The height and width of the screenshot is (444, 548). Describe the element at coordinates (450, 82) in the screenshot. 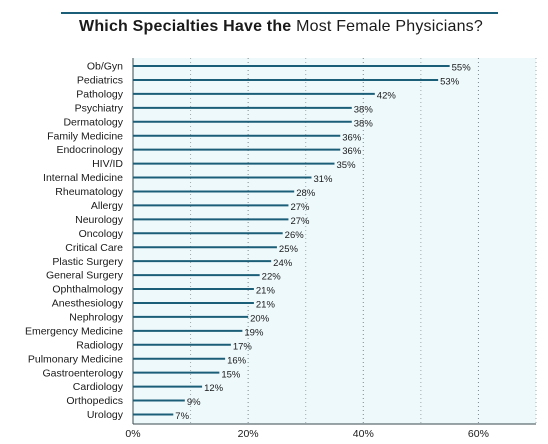

I see `value-label: 53%` at that location.